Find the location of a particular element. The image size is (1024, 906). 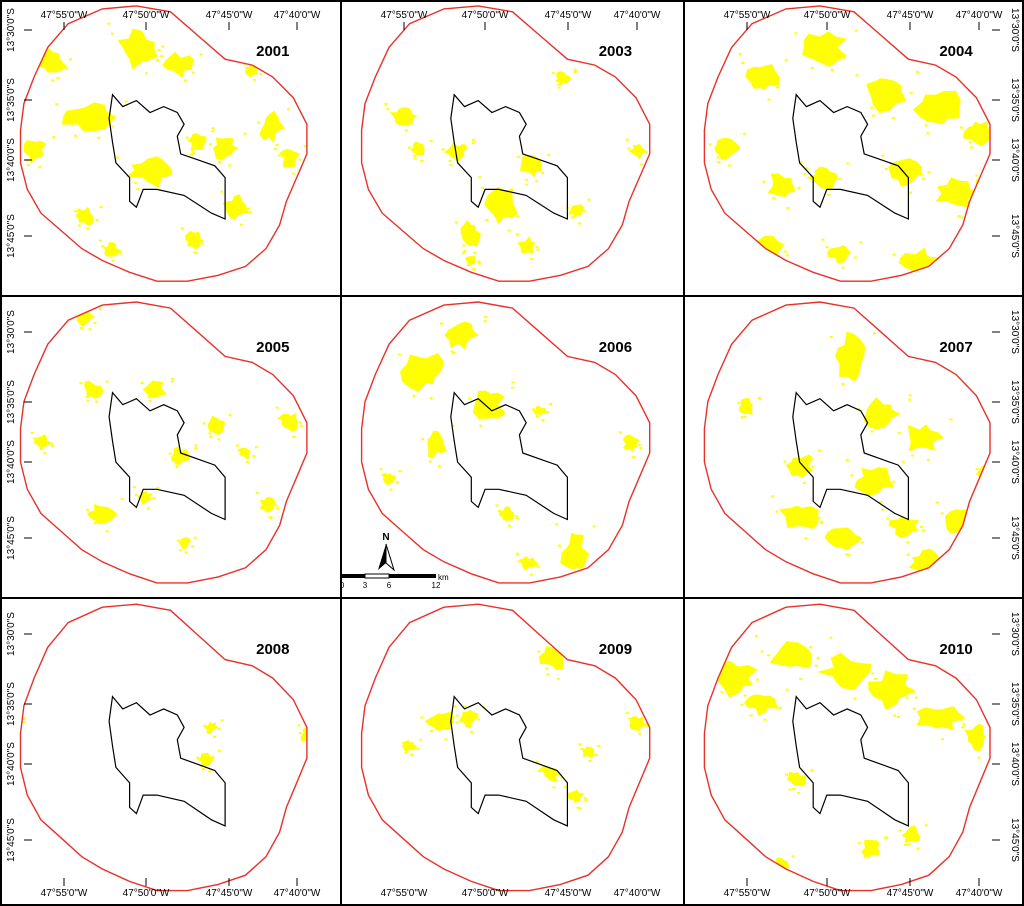

north-arrow-left is located at coordinates (382, 557).